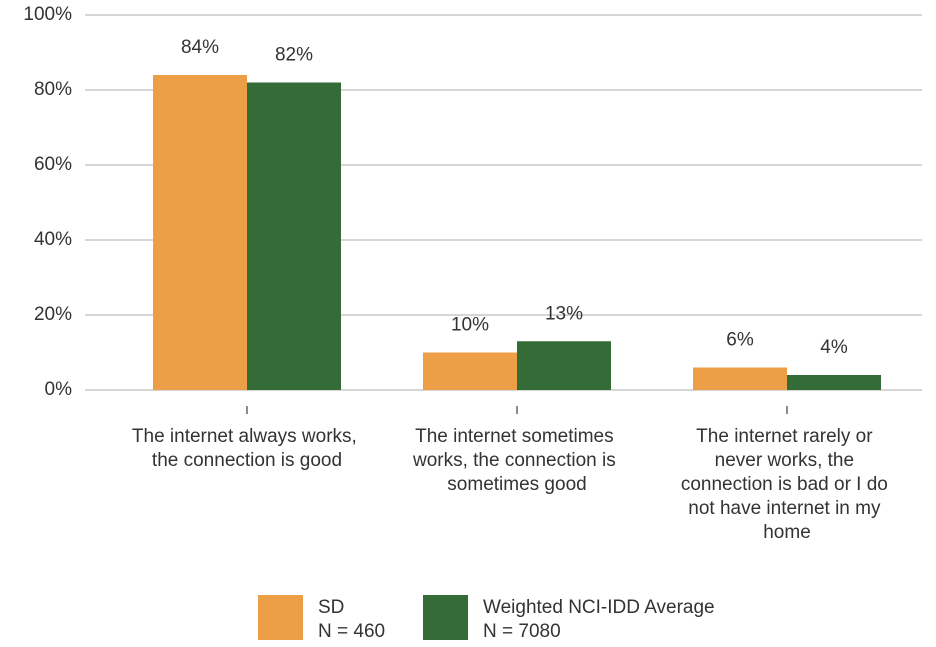 This screenshot has width=936, height=647. I want to click on text-line: sometimes good, so click(516, 484).